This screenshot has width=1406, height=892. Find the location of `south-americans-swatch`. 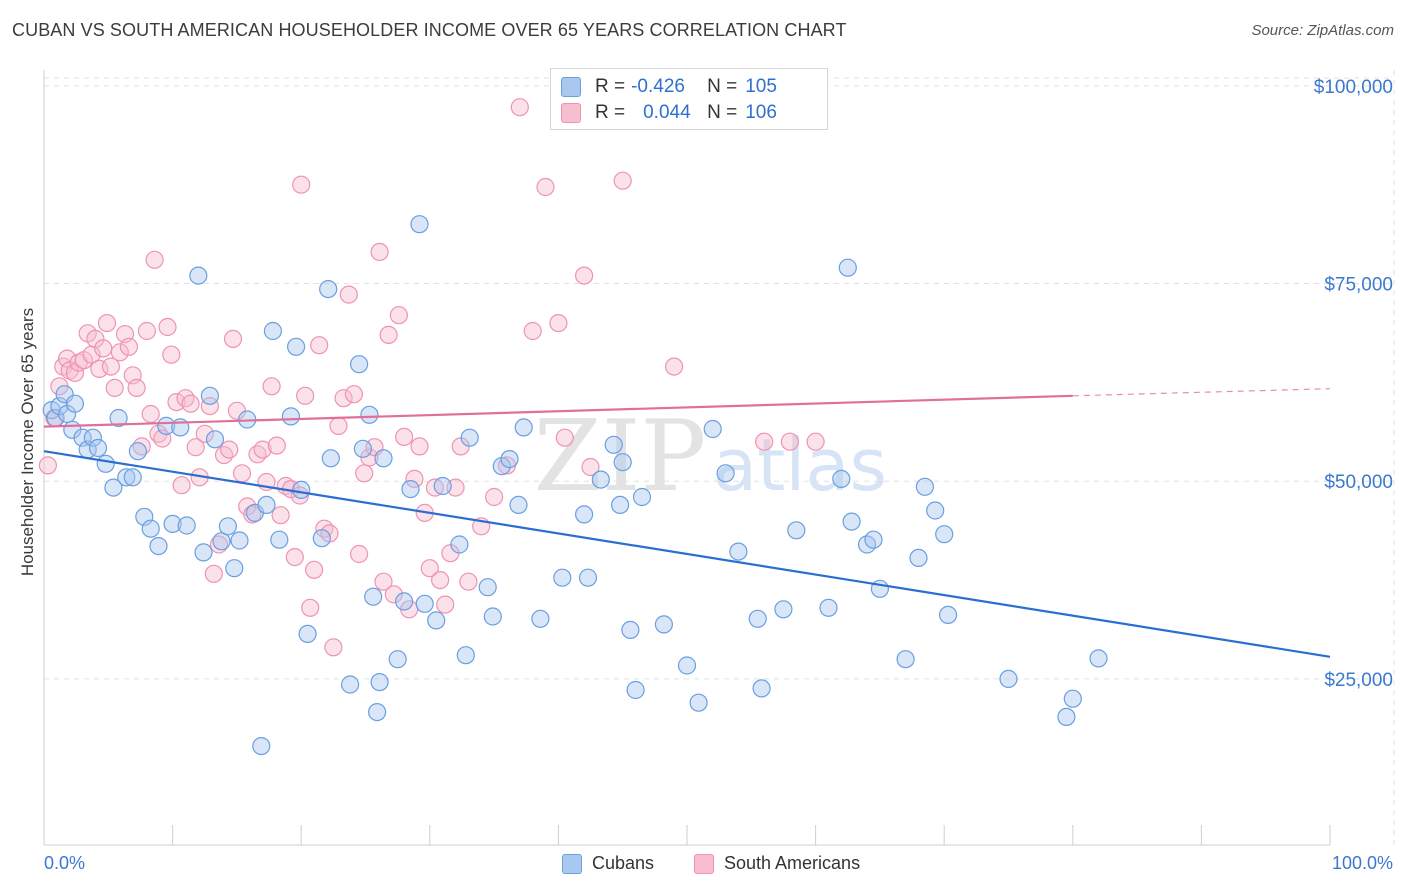

south-americans-swatch is located at coordinates (571, 113).